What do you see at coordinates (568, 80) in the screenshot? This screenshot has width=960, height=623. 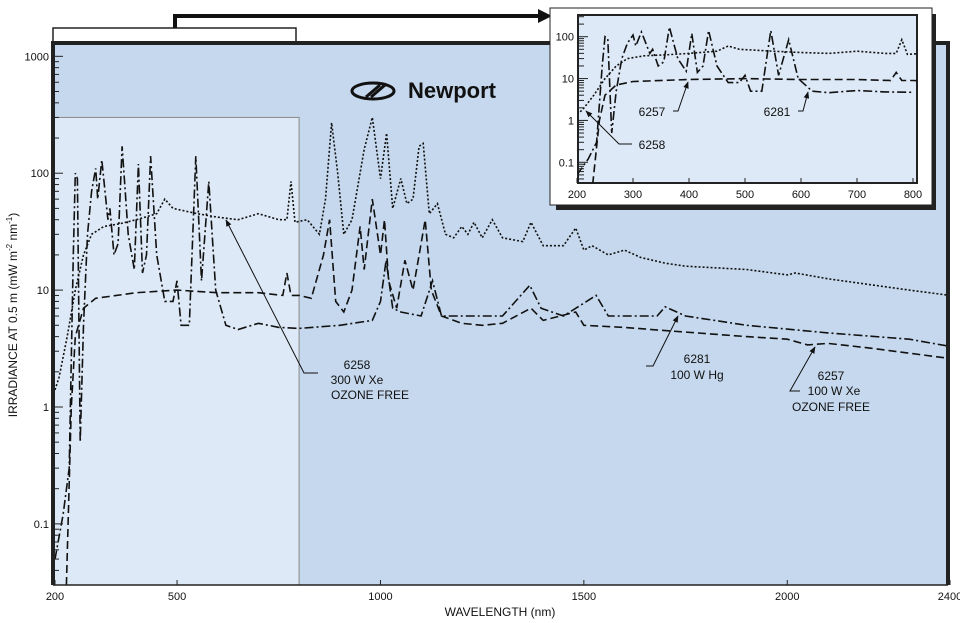 I see `inset-y-tick-label: 10` at bounding box center [568, 80].